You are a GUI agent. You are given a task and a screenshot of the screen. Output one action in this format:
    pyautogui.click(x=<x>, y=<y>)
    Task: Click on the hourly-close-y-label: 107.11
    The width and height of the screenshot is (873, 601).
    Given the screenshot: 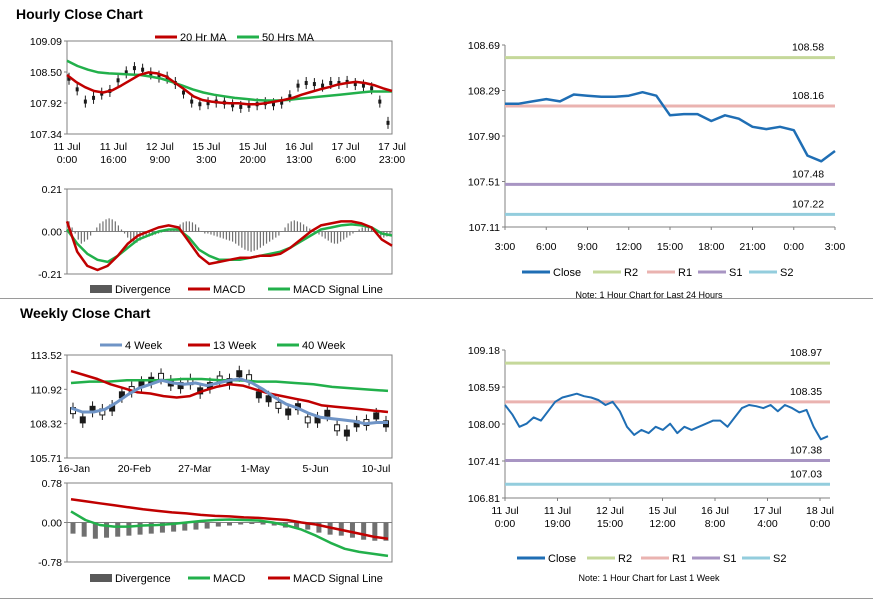 What is the action you would take?
    pyautogui.click(x=484, y=228)
    